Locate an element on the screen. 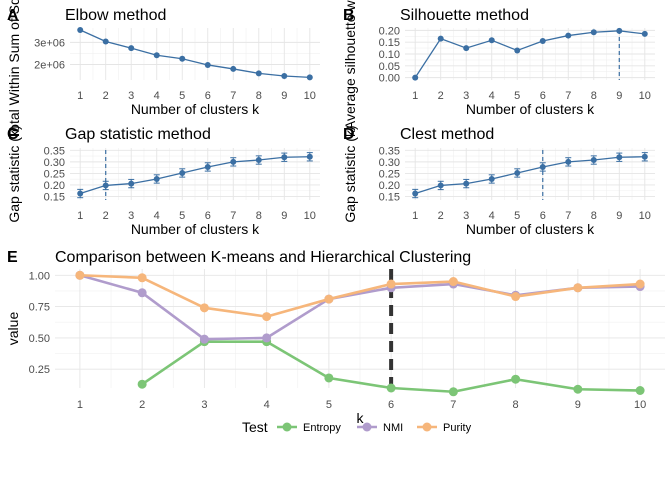  y-tick-label: 0.10 is located at coordinates (389, 55).